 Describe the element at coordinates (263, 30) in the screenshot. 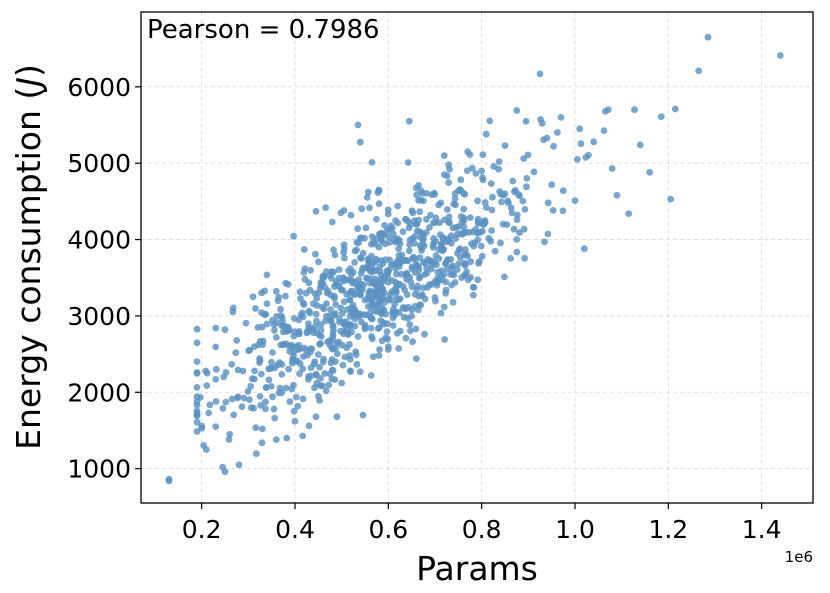

I see `pearson-annotation: Pearson = 0.7986` at that location.